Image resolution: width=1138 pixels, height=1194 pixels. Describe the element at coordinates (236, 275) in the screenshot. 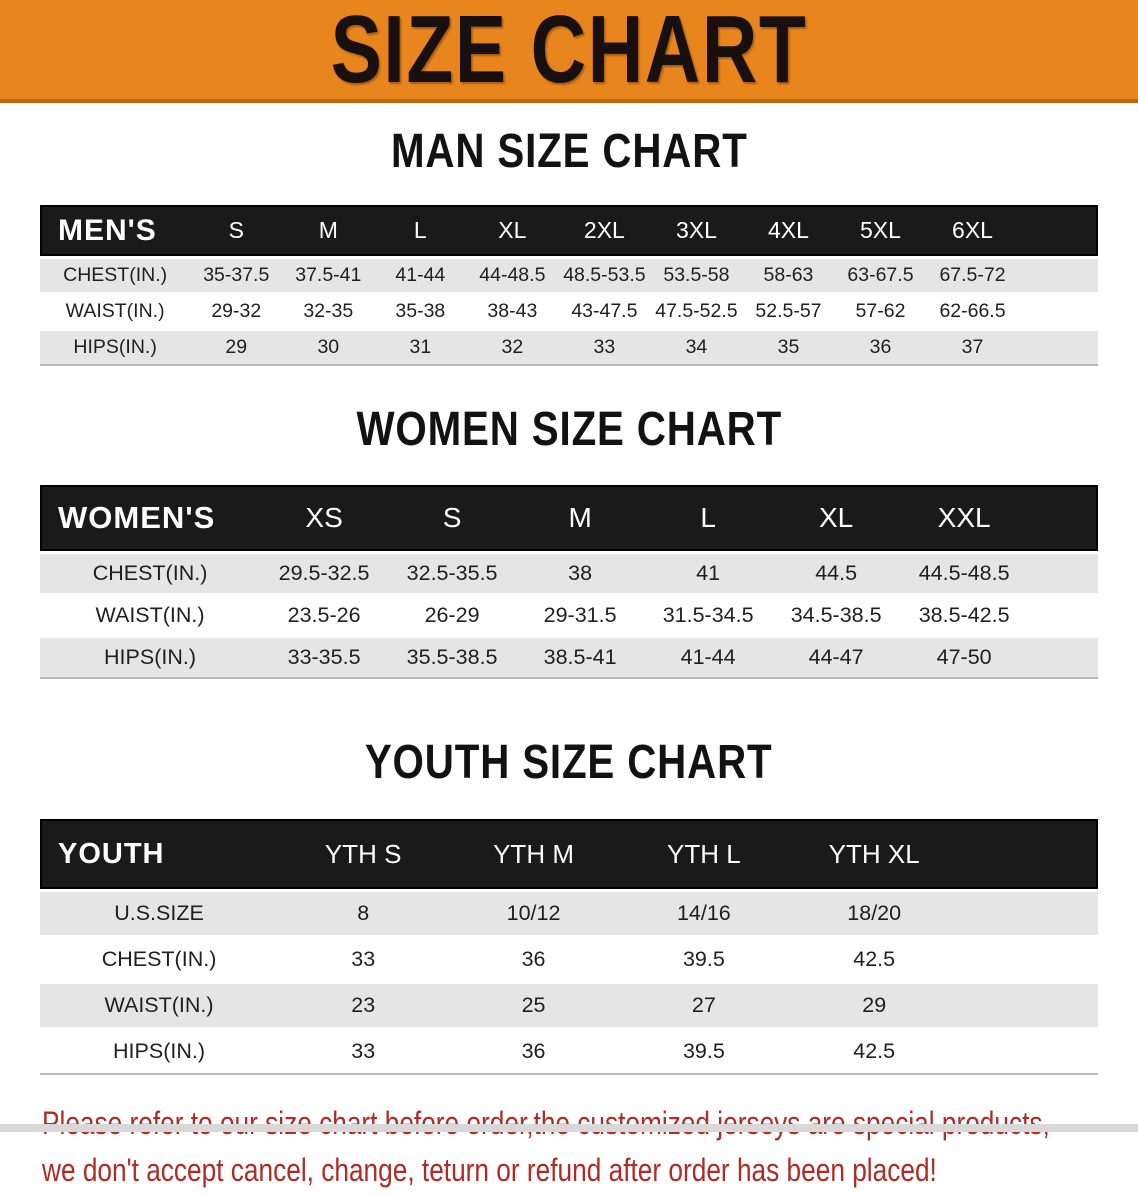

I see `cell-value: 35-37.5` at that location.